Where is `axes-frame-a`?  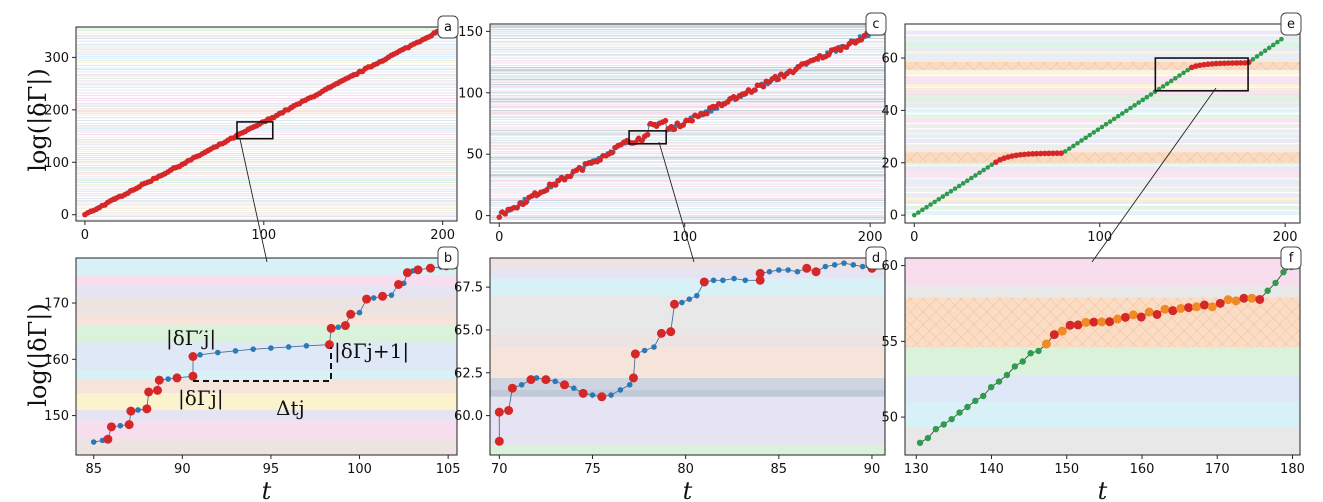 axes-frame-a is located at coordinates (266, 124).